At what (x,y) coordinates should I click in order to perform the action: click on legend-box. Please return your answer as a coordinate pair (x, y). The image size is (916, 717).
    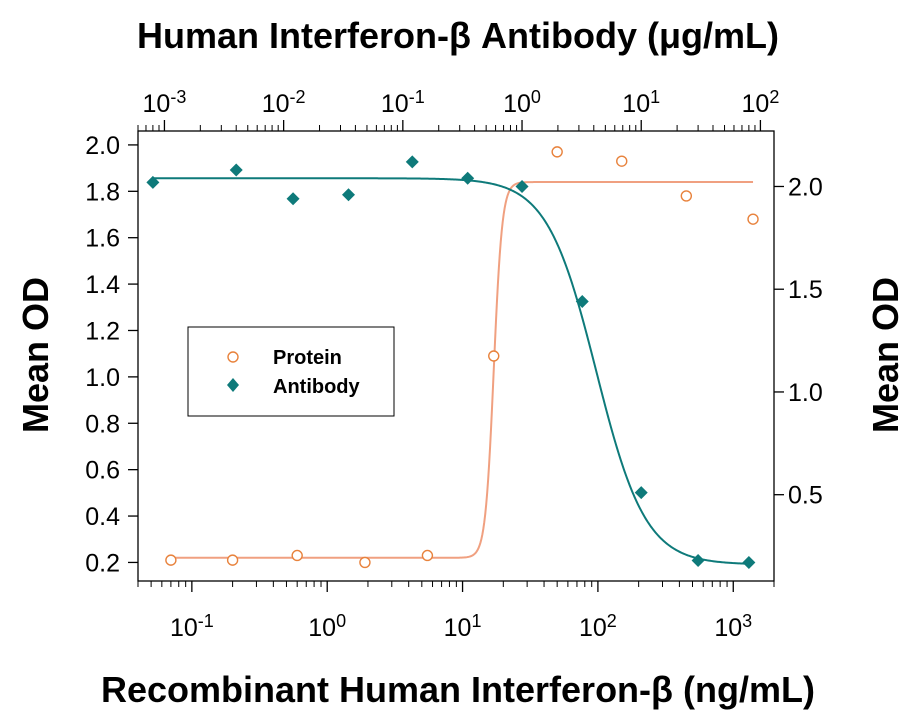
    Looking at the image, I should click on (291, 371).